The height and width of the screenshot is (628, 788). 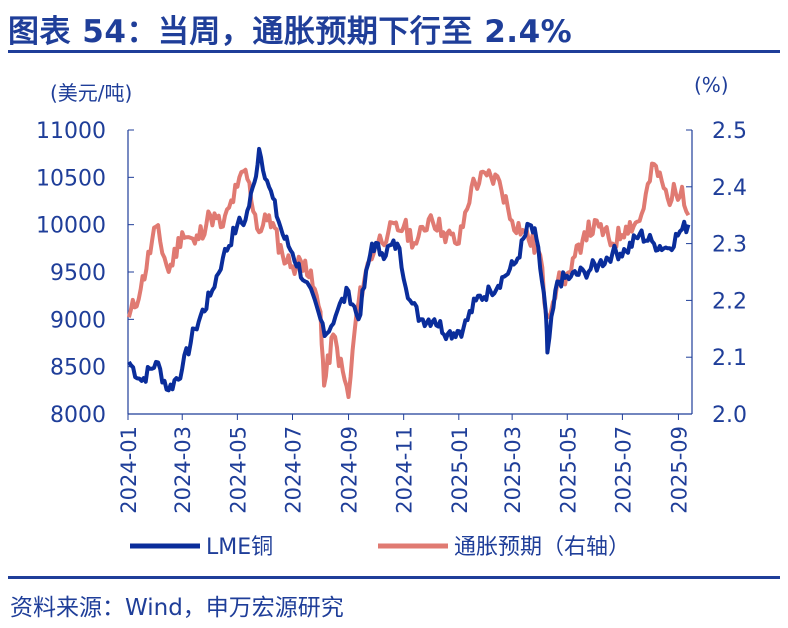 I want to click on left-tick-label: 10000, so click(x=71, y=226).